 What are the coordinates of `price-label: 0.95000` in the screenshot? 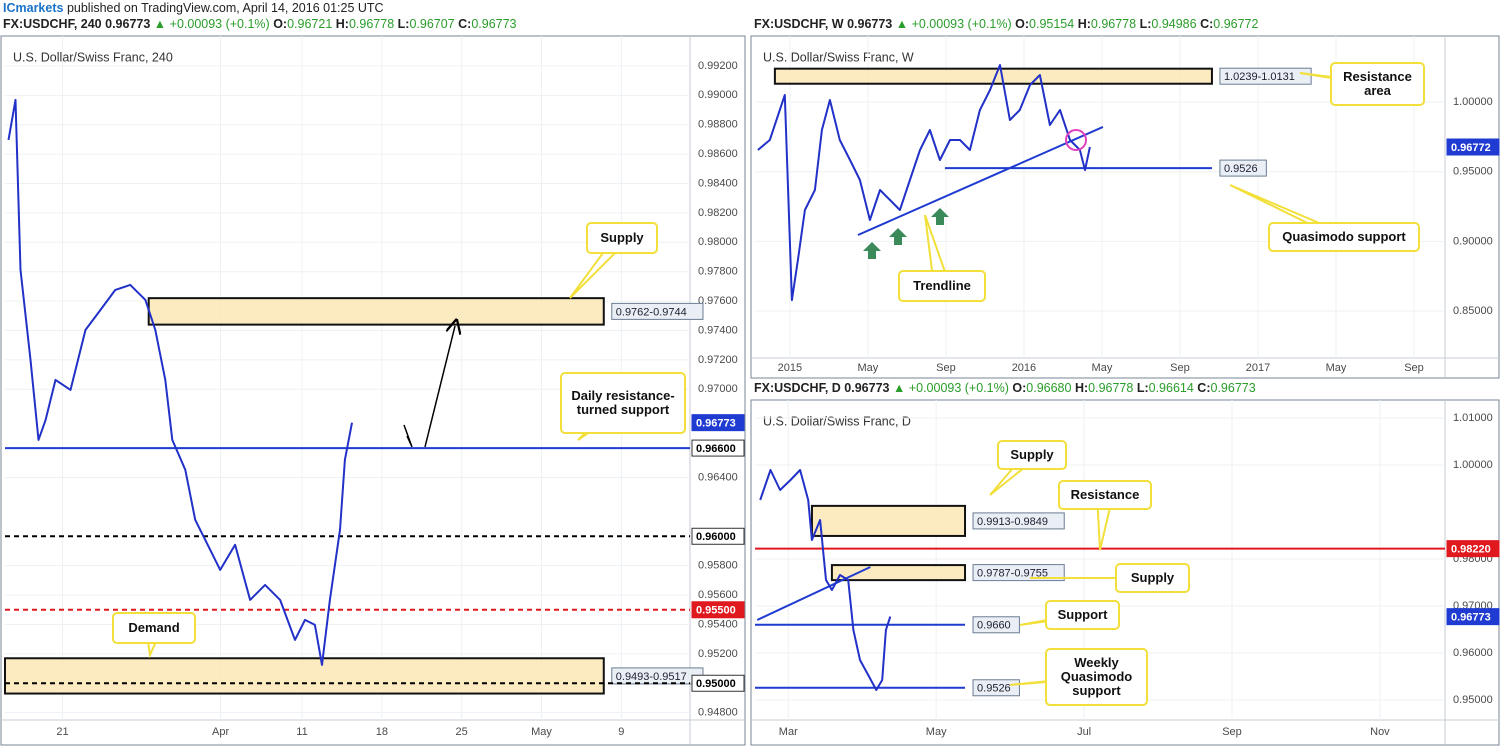 It's located at (716, 684).